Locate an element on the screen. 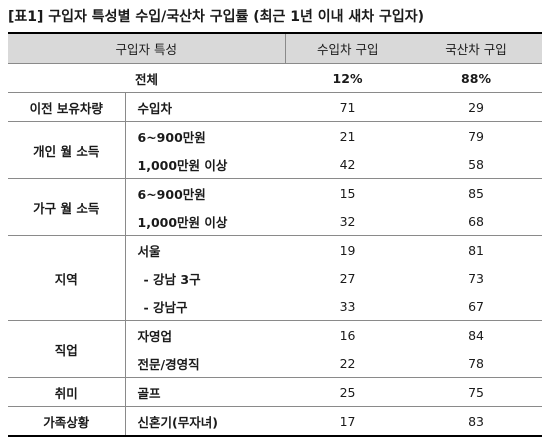 This screenshot has width=550, height=438. import-value: 21 is located at coordinates (347, 136).